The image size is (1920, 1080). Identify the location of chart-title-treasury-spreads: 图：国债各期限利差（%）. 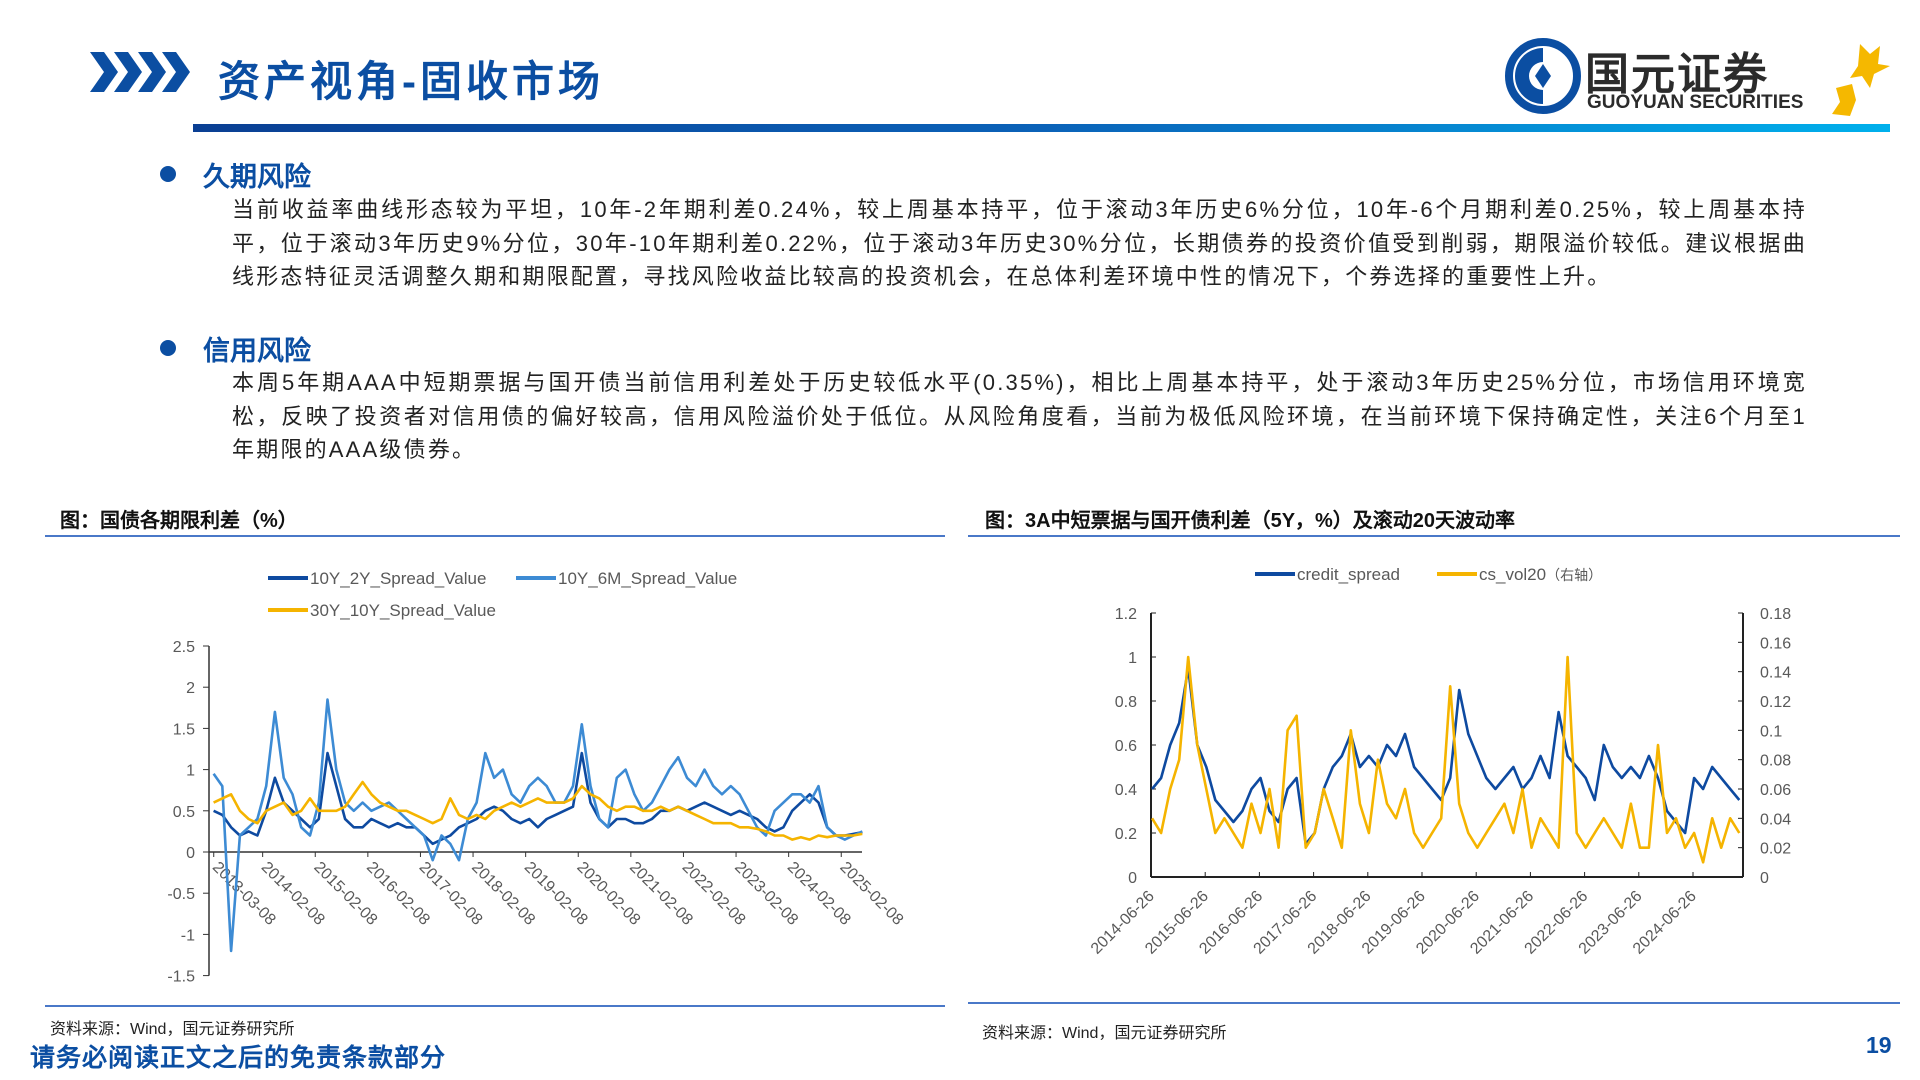
(179, 521).